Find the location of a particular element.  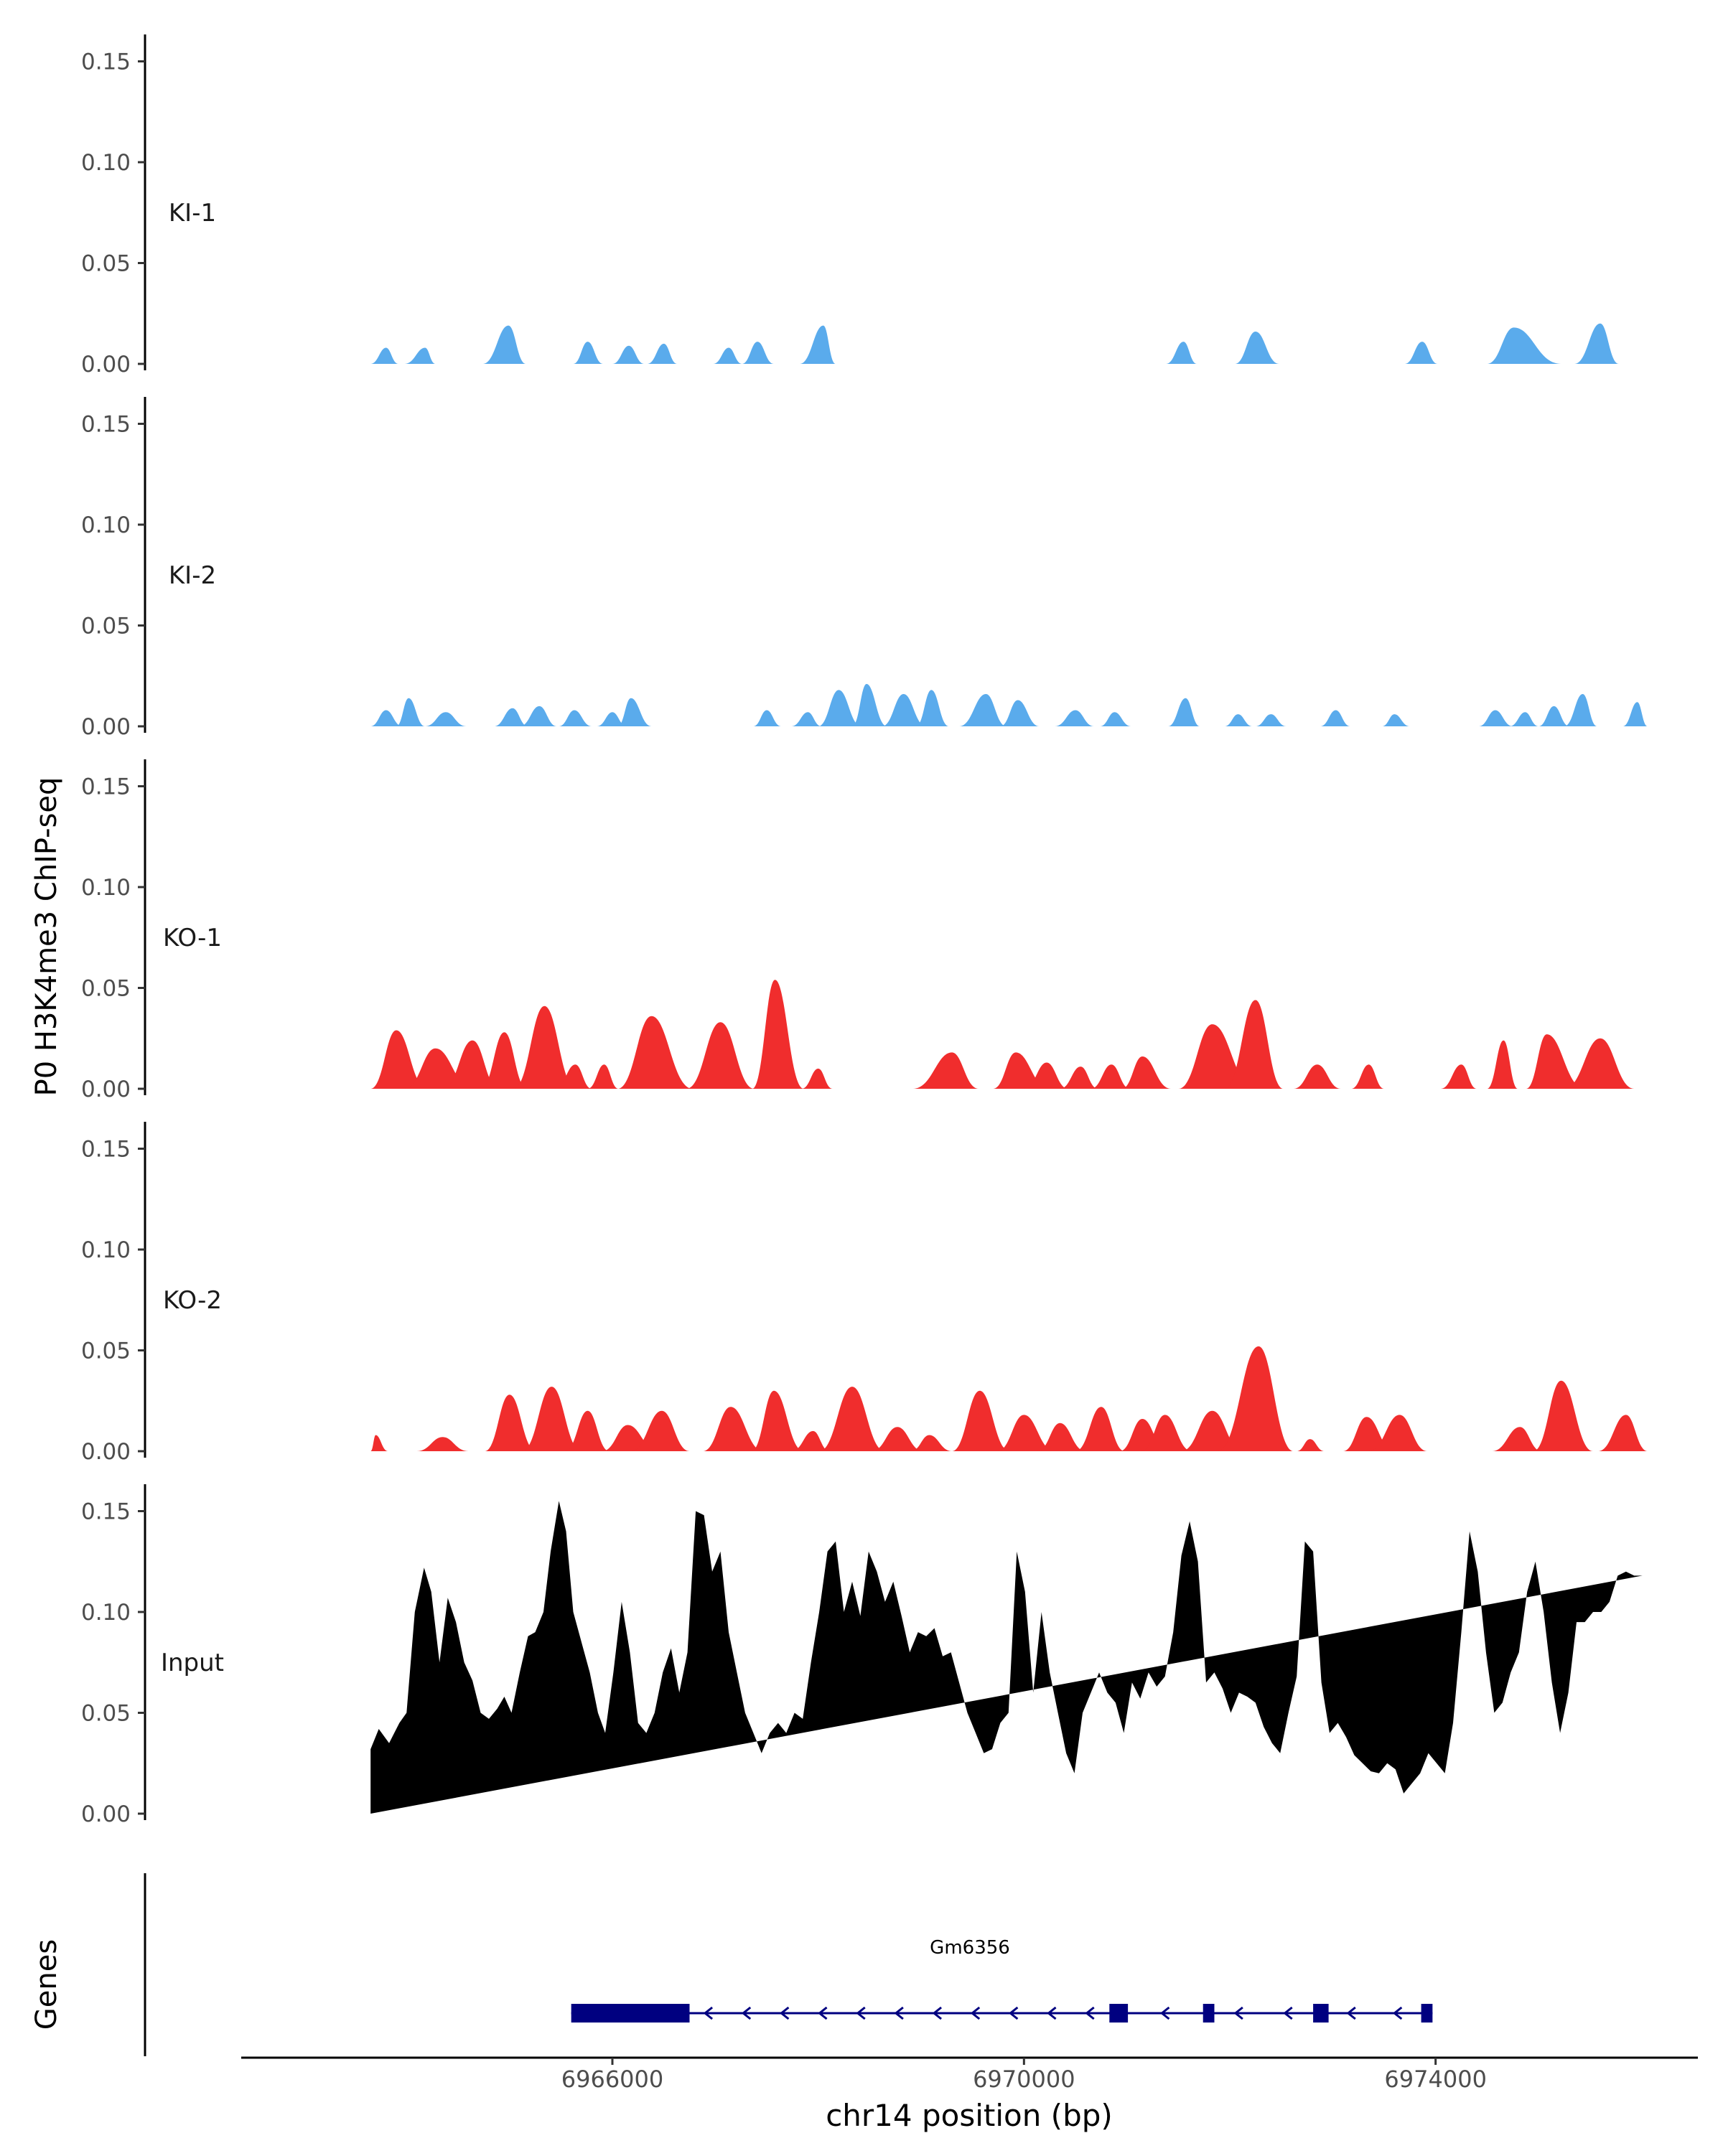

track-ko-1: 0.00 0.05 0.10 0.15 KO-1 is located at coordinates (858, 930).